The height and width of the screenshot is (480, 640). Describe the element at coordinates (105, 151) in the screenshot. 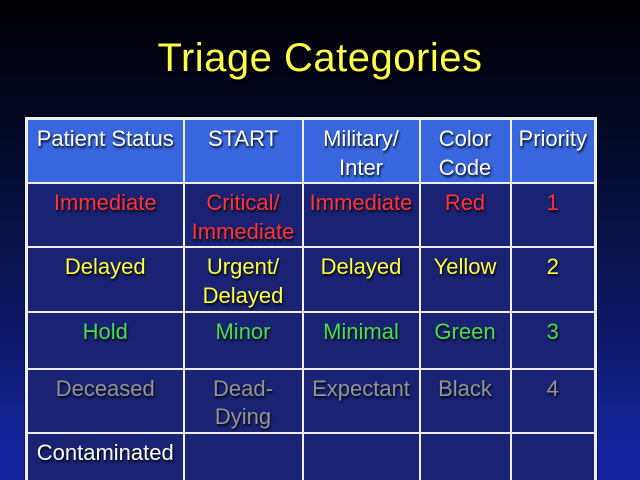

I see `column-header-patient-status: Patient Status` at that location.